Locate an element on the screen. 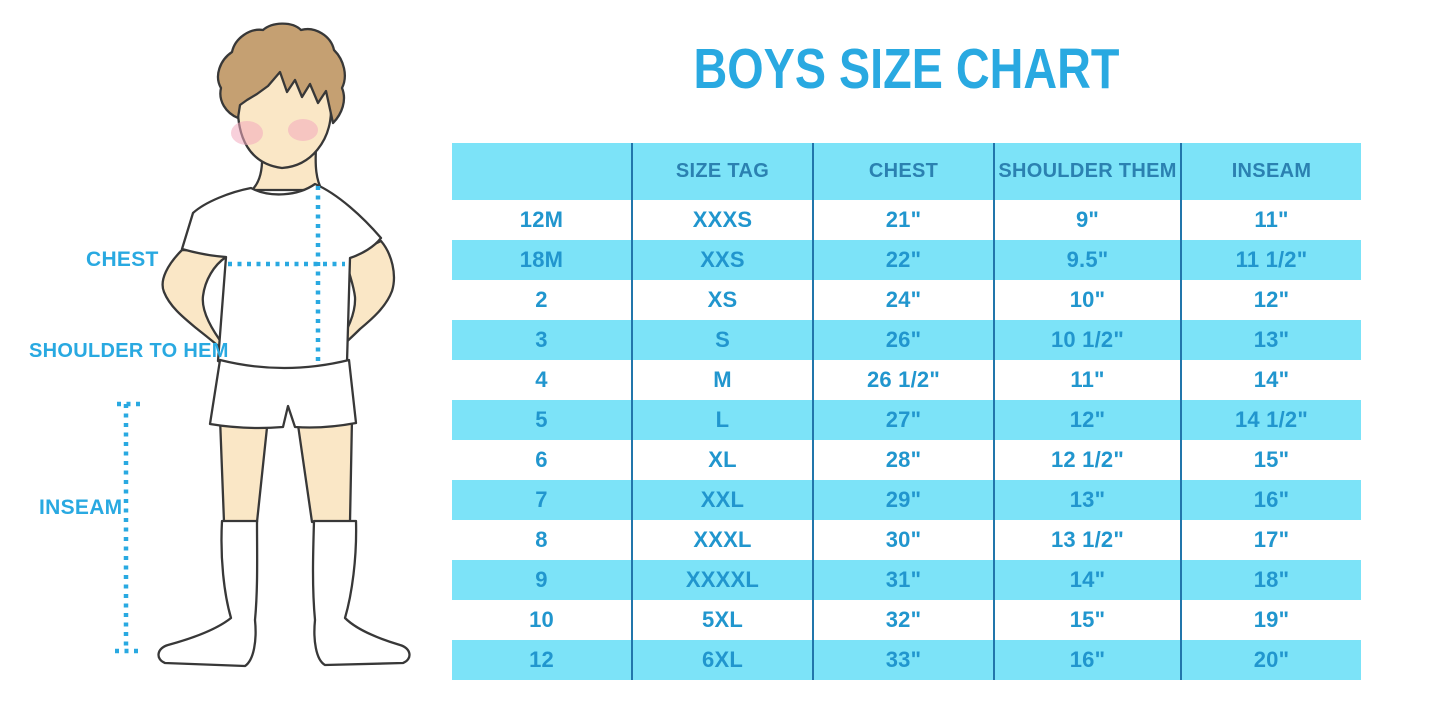 This screenshot has width=1445, height=723. table-cell: XXXS is located at coordinates (721, 220).